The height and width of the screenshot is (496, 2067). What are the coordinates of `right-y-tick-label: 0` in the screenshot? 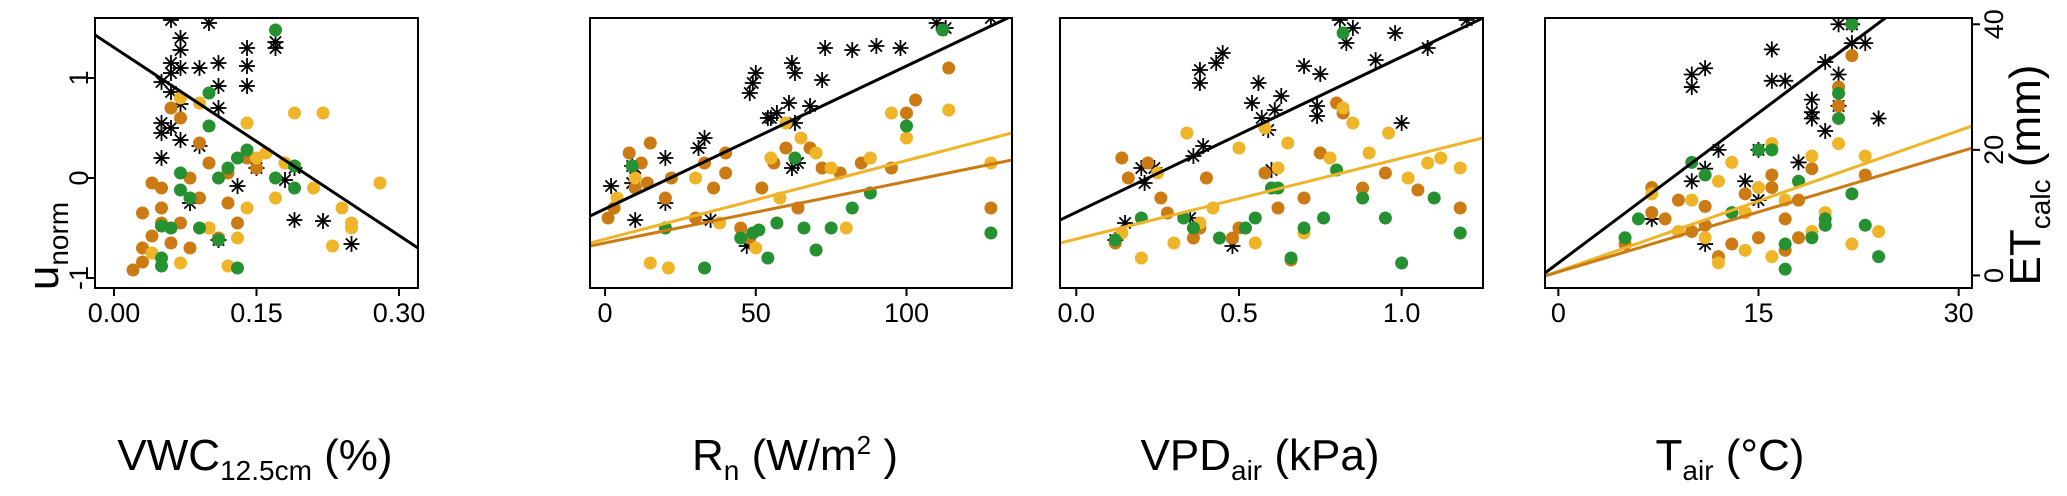 It's located at (1994, 275).